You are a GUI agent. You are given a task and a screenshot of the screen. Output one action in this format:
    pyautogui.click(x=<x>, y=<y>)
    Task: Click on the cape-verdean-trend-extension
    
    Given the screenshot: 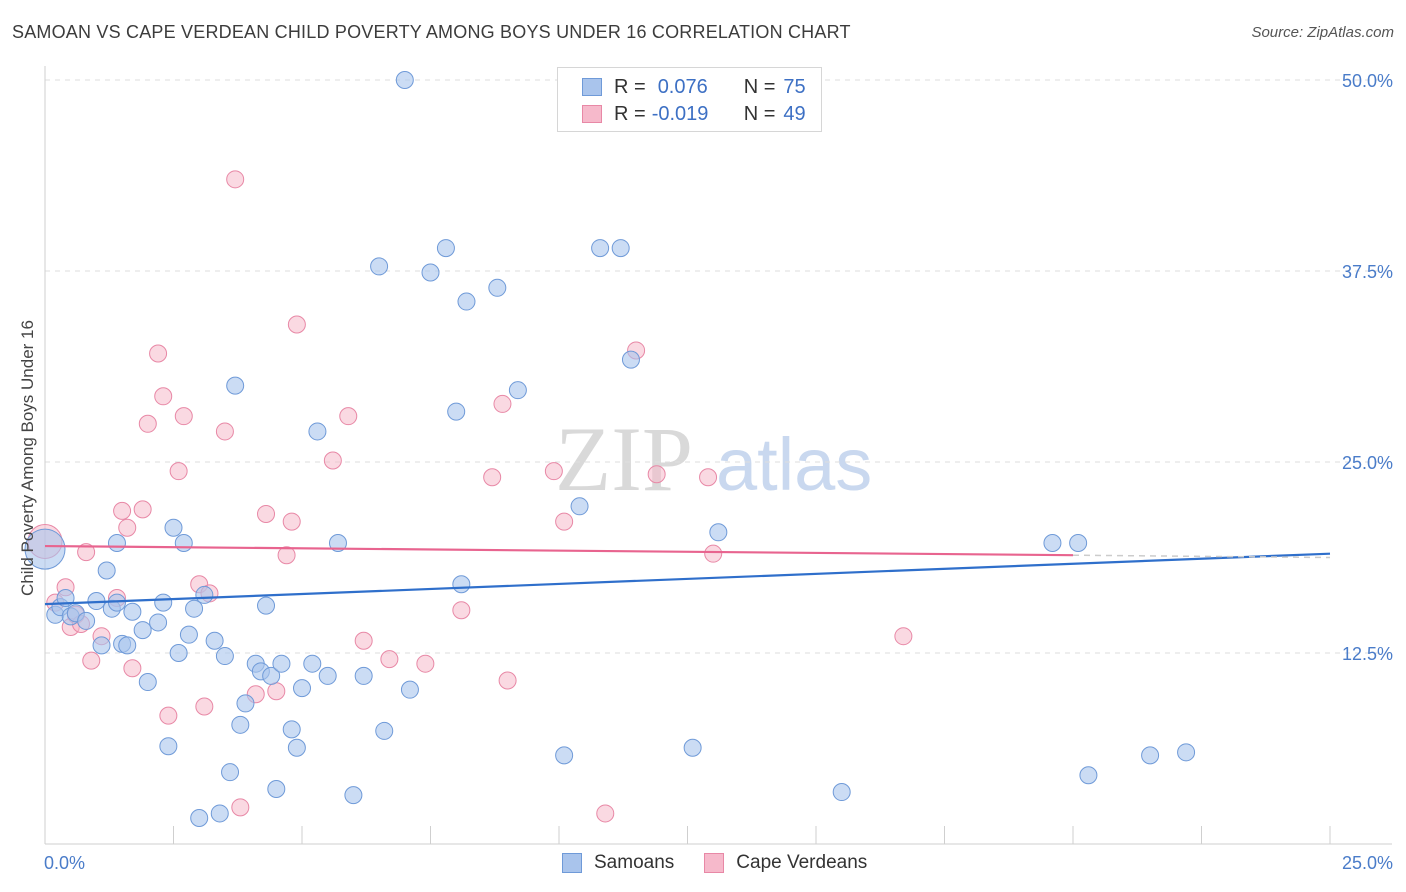 What is the action you would take?
    pyautogui.click(x=1201, y=556)
    